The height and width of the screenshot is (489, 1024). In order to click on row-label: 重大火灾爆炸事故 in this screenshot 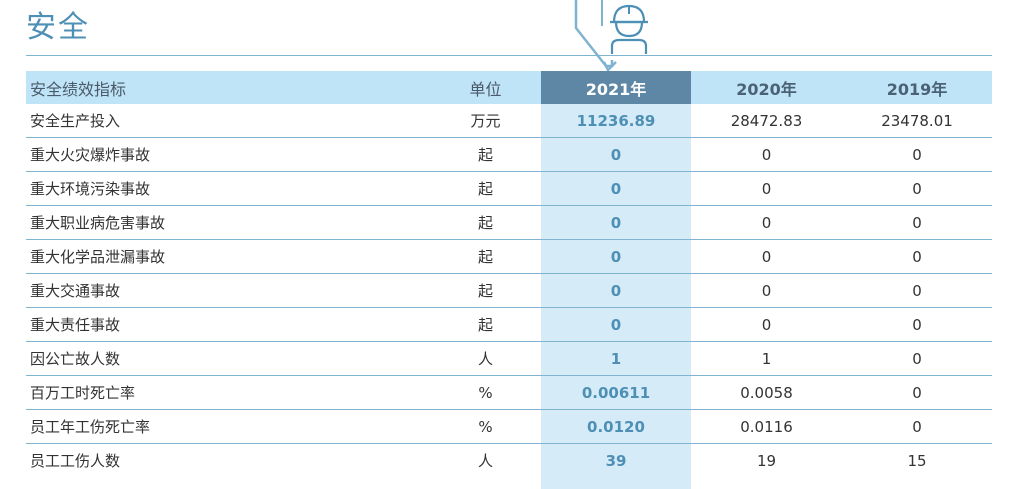, I will do `click(228, 154)`.